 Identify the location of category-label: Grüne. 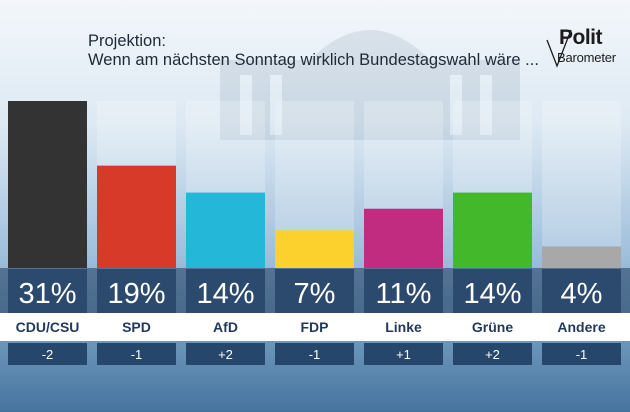
(492, 327).